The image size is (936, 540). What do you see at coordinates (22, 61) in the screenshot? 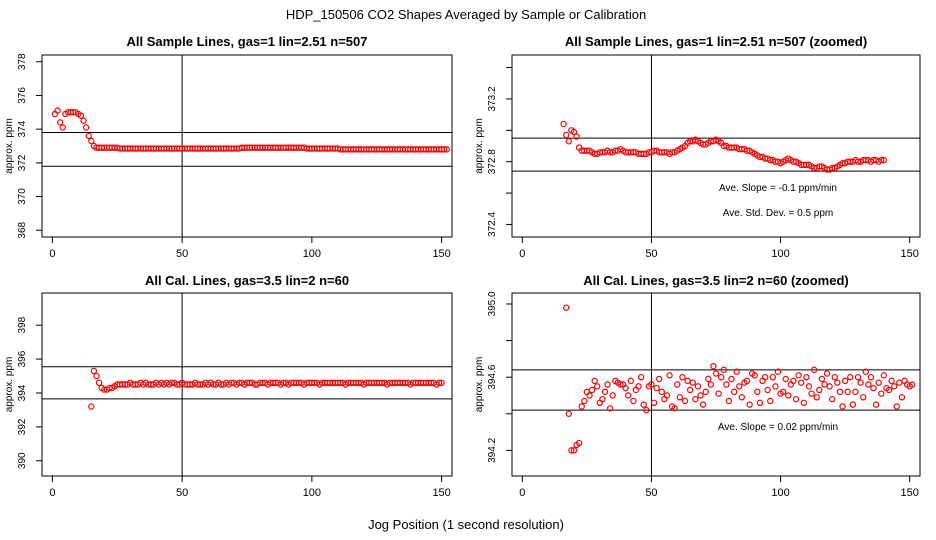
I see `y-tick-label: 378` at bounding box center [22, 61].